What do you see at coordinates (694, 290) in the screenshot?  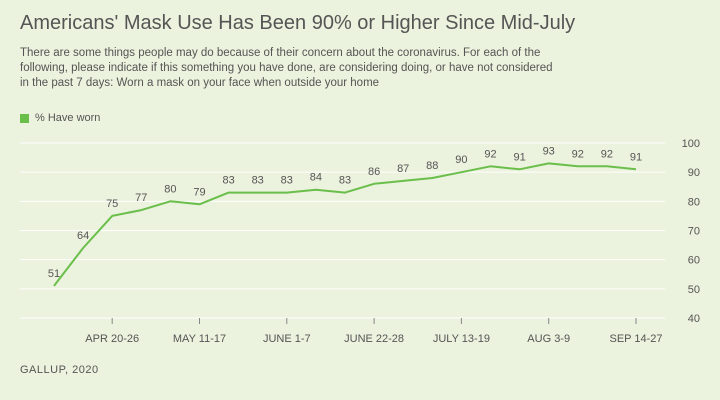 I see `y-tick-label: 50` at bounding box center [694, 290].